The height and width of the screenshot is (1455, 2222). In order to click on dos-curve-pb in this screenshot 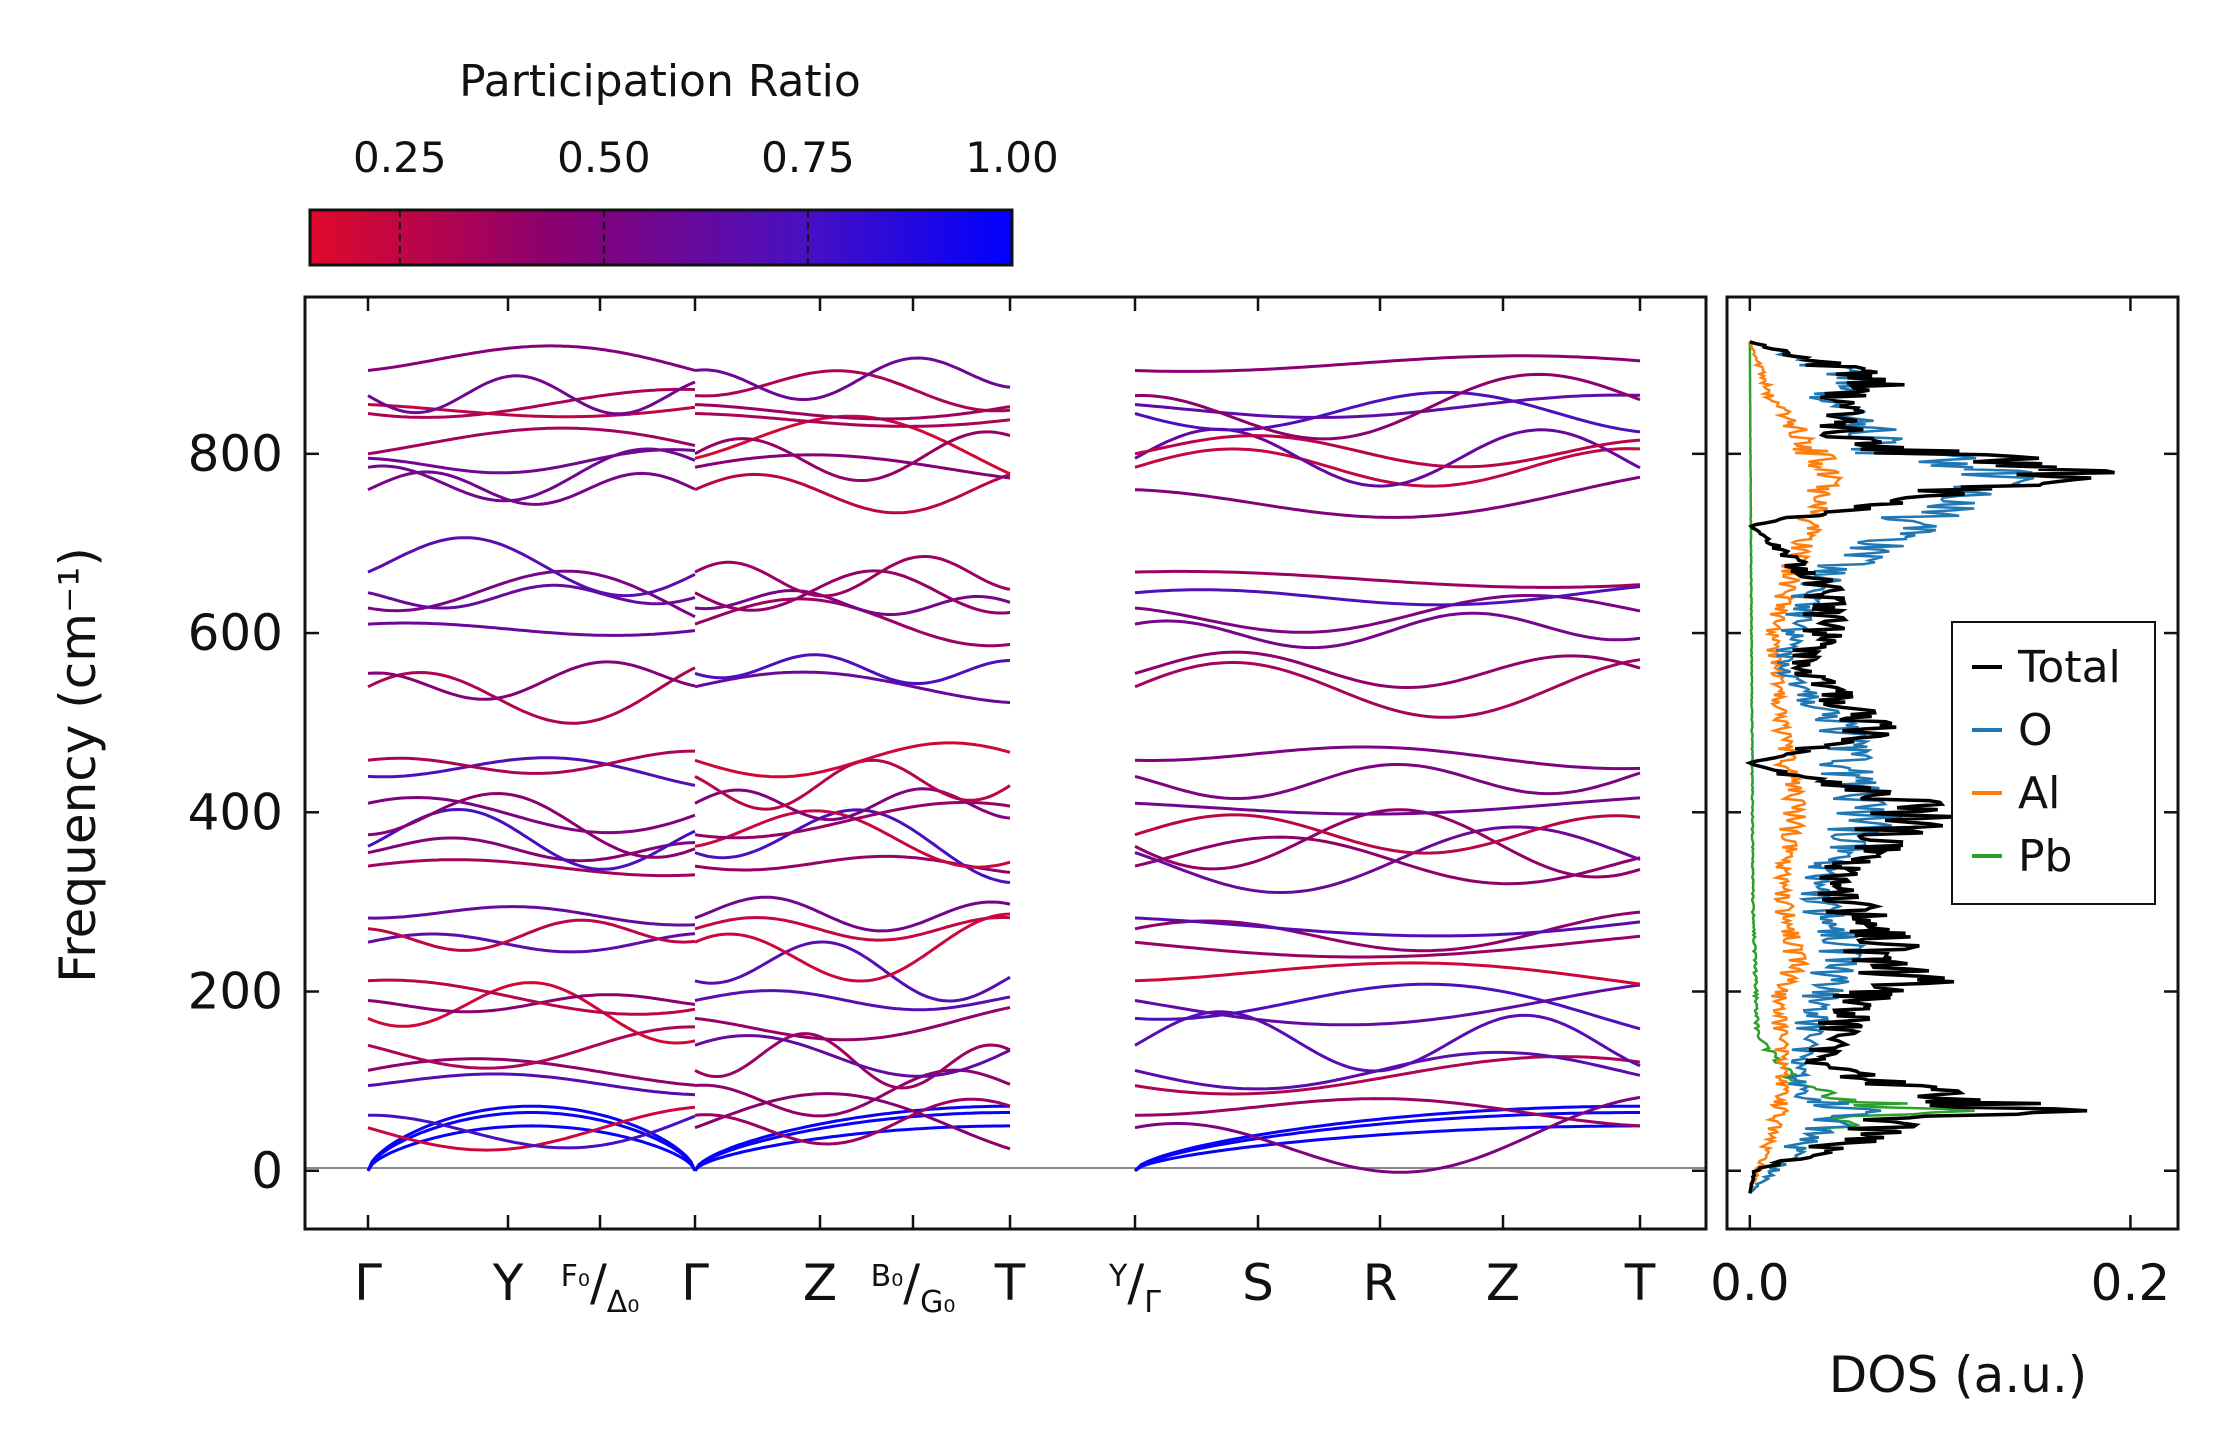, I will do `click(1861, 768)`.